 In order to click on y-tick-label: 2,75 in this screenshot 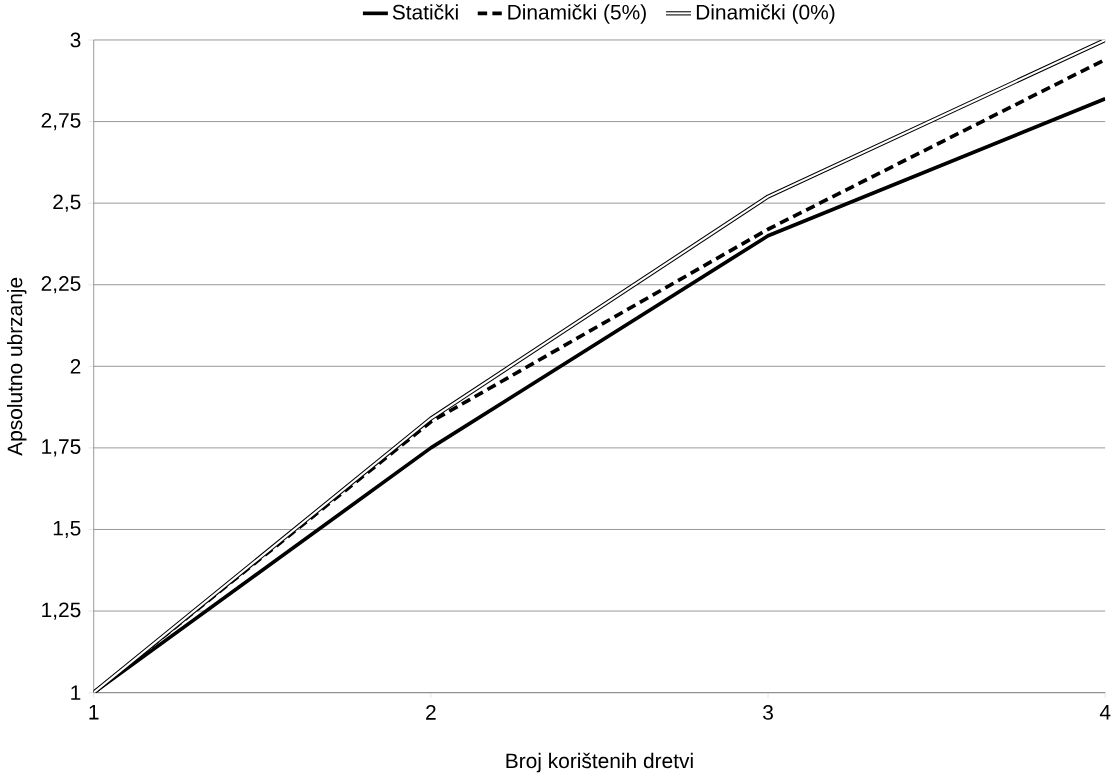, I will do `click(61, 121)`.